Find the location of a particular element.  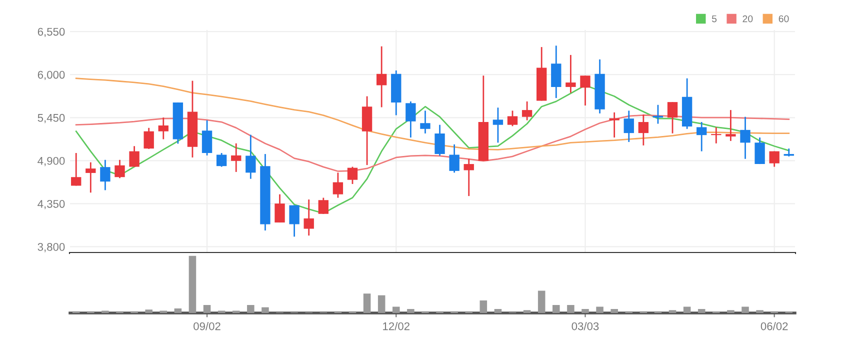

legend-label: 60 is located at coordinates (783, 18).